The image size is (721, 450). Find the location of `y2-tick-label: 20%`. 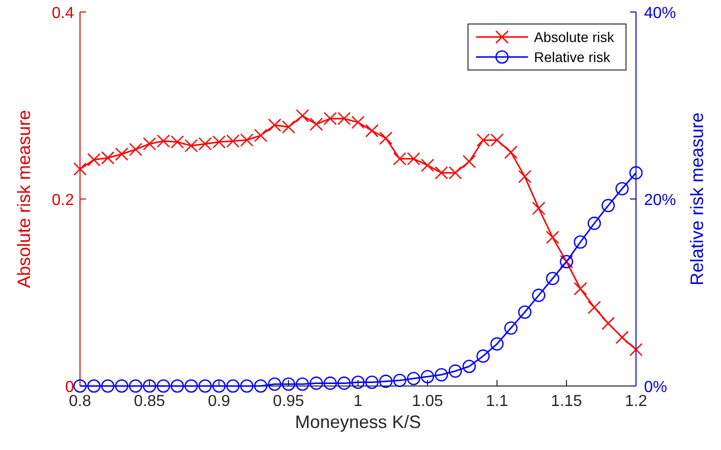

y2-tick-label: 20% is located at coordinates (660, 200).